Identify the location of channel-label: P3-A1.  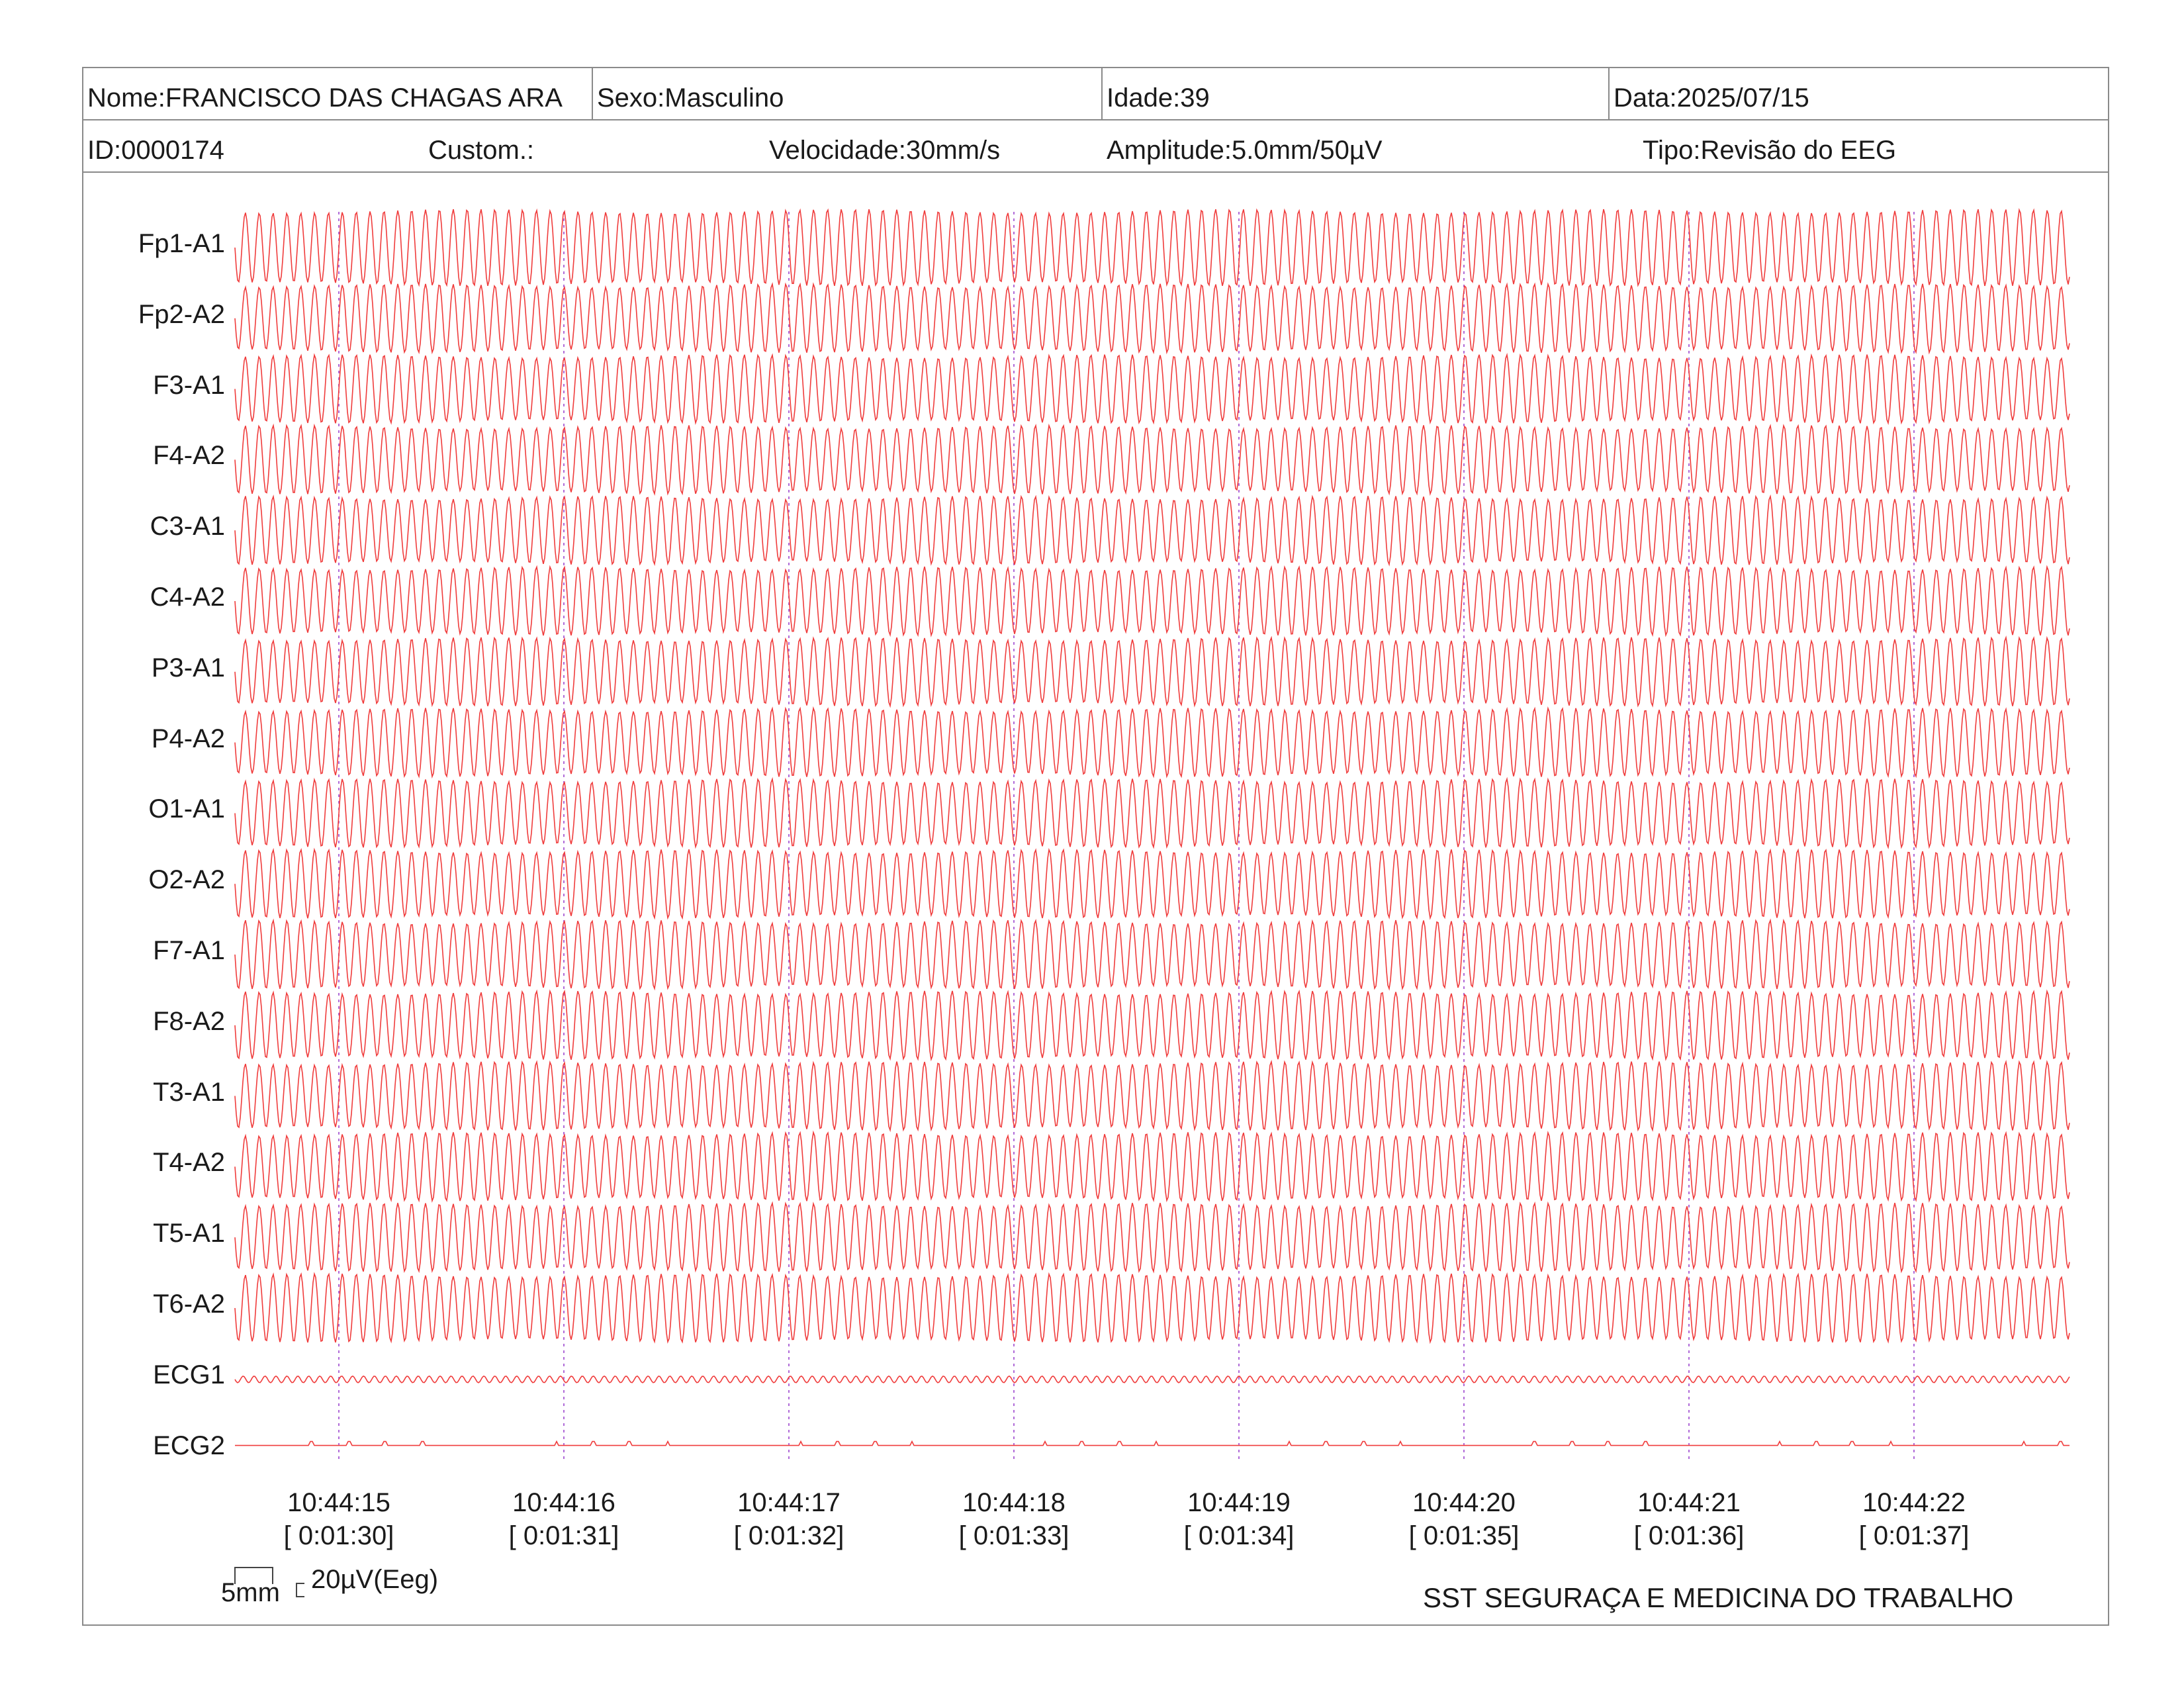
(188, 667).